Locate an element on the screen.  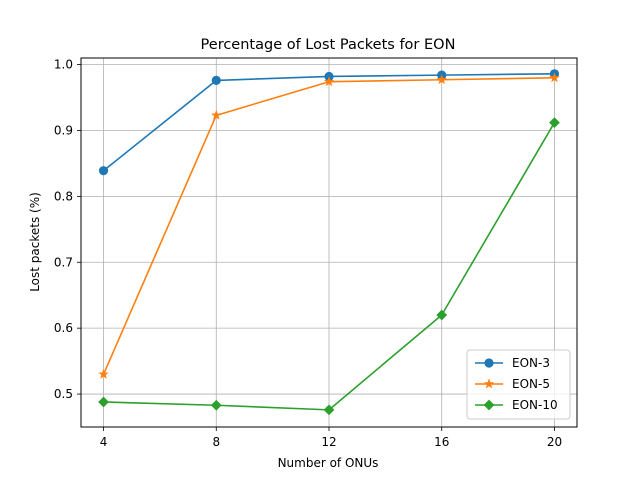
chart-title: Percentage of Lost Packets for EON is located at coordinates (328, 45).